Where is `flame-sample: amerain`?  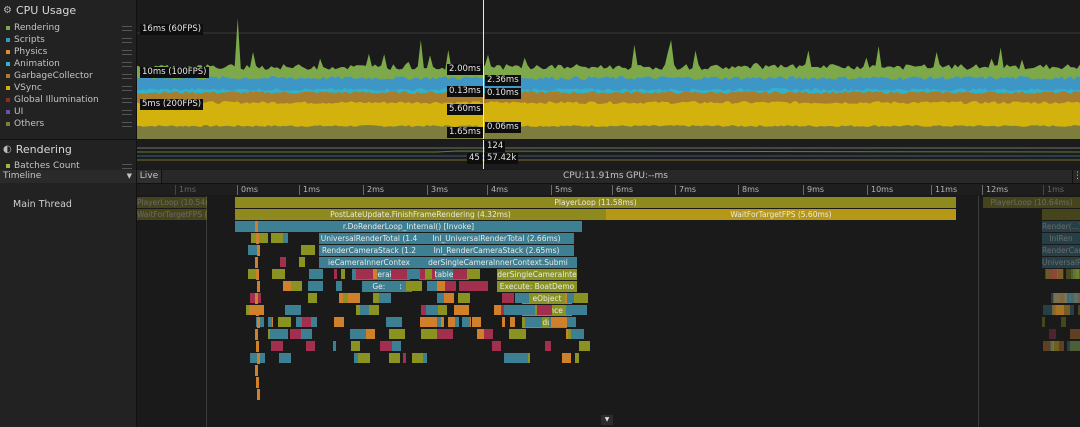 flame-sample: amerain is located at coordinates (381, 274).